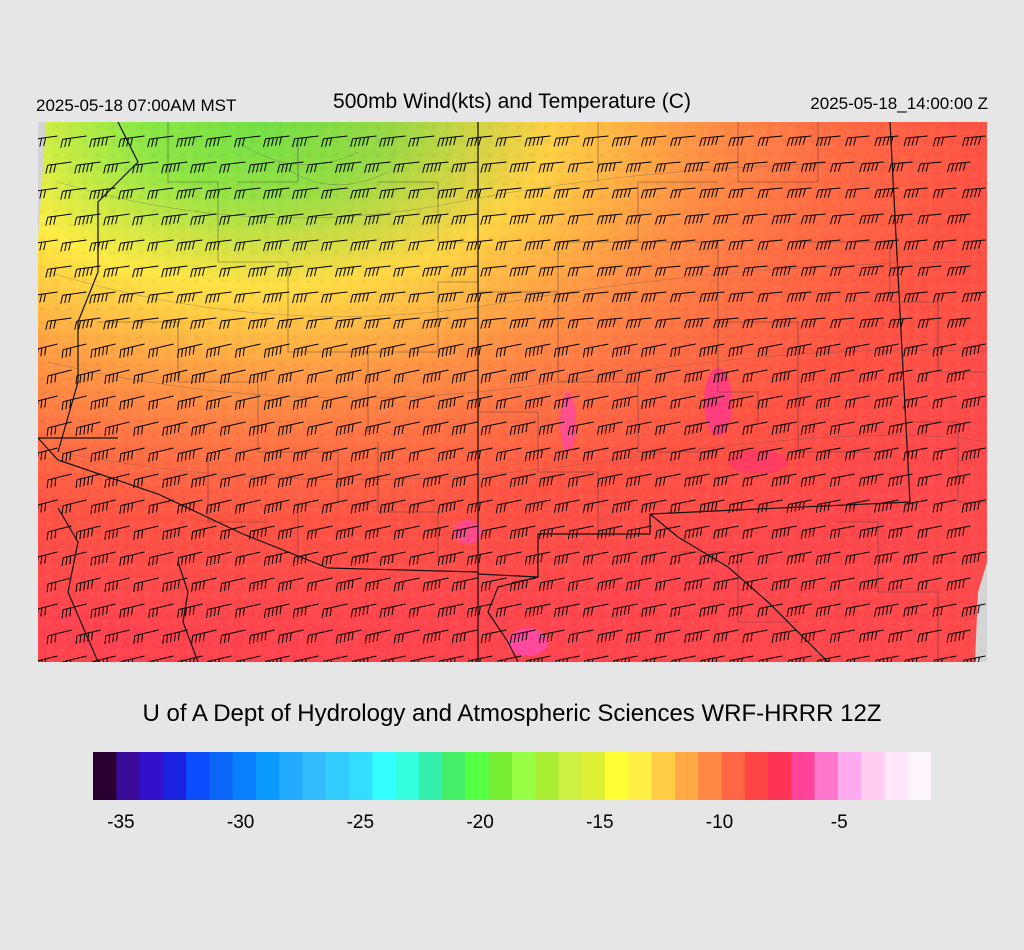 Image resolution: width=1024 pixels, height=950 pixels. Describe the element at coordinates (42, 182) in the screenshot. I see `no-data-left` at that location.